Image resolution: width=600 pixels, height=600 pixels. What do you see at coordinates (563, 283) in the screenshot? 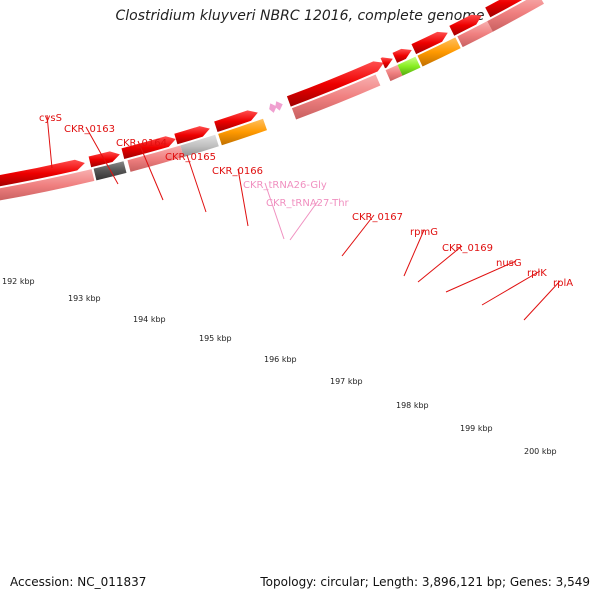
I see `gene-label: rplA` at bounding box center [563, 283].